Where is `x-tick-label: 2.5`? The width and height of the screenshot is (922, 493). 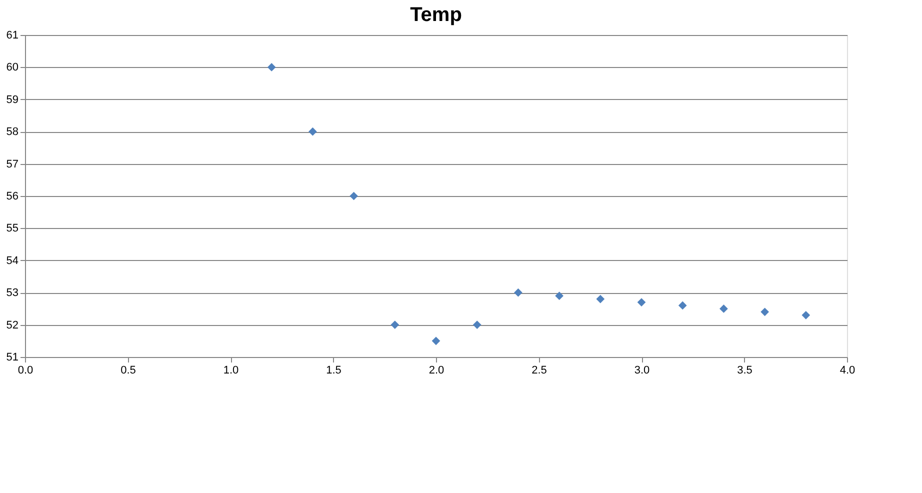
x-tick-label: 2.5 is located at coordinates (539, 370).